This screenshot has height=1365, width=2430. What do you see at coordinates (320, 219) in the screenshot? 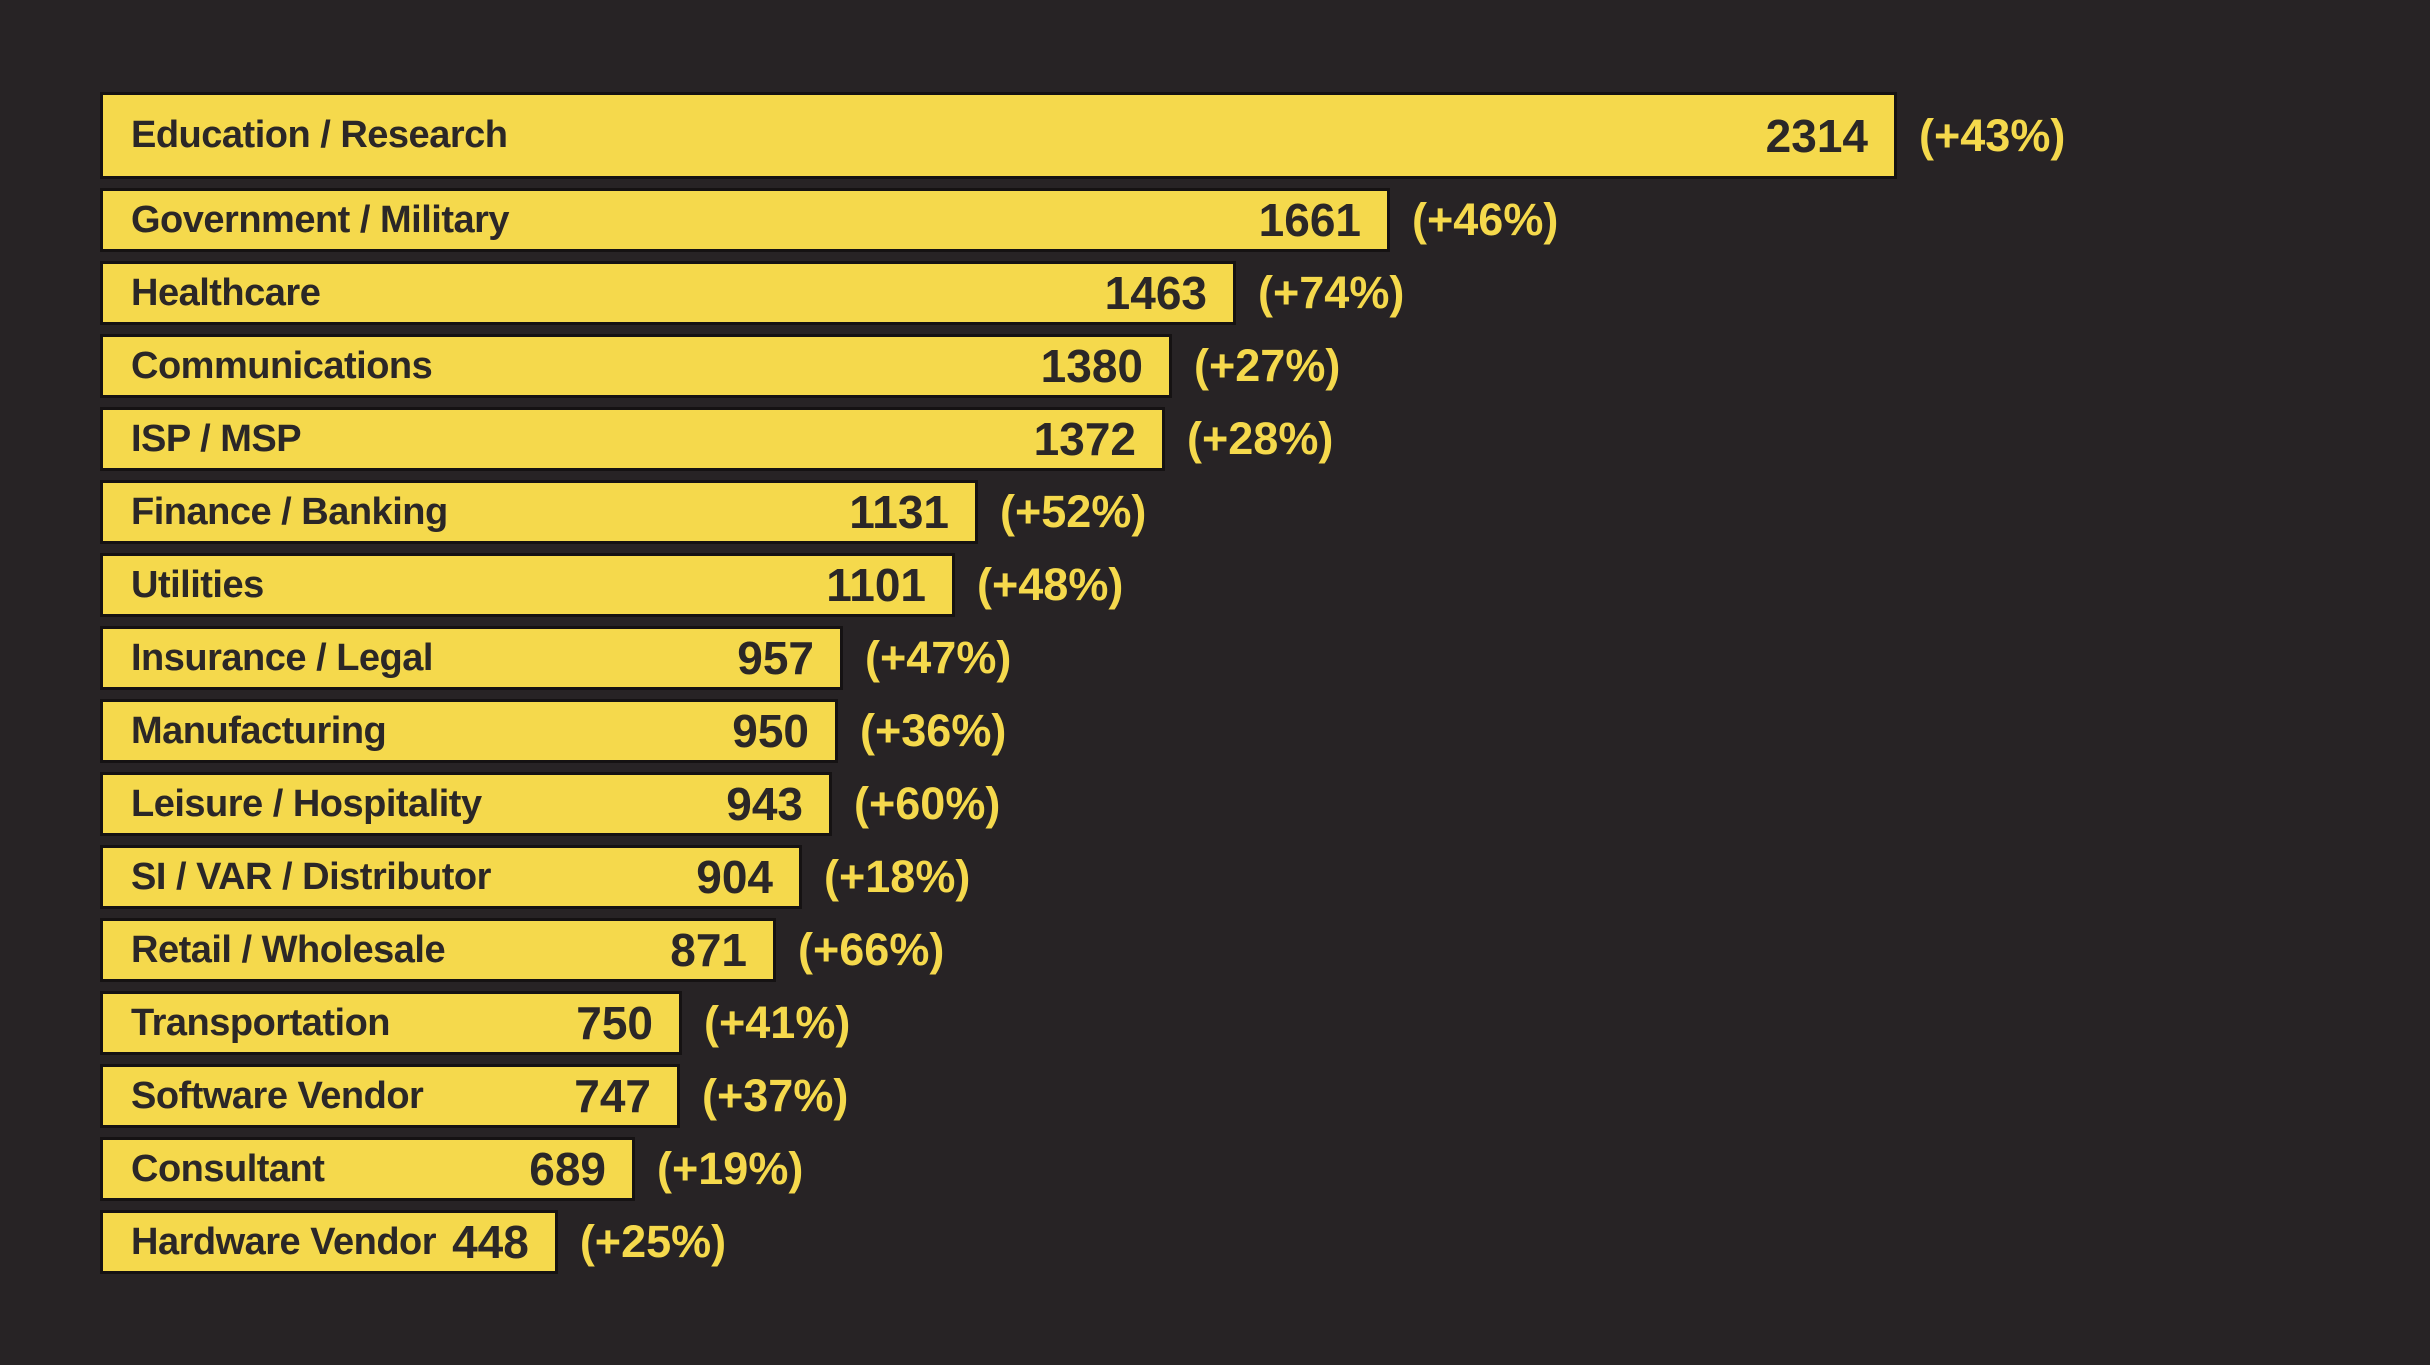
I see `category-label: Government / Military` at bounding box center [320, 219].